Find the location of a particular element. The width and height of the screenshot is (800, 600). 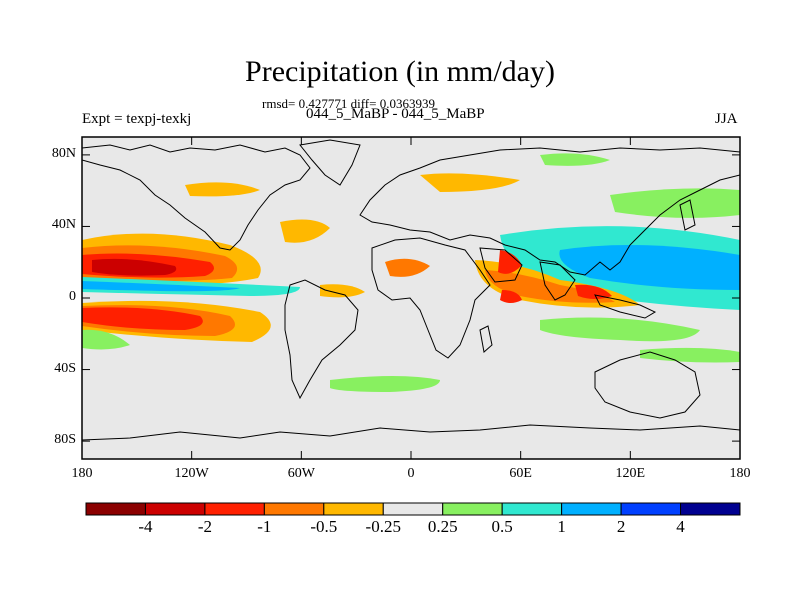

colorbar-label: -0.25 is located at coordinates (383, 526).